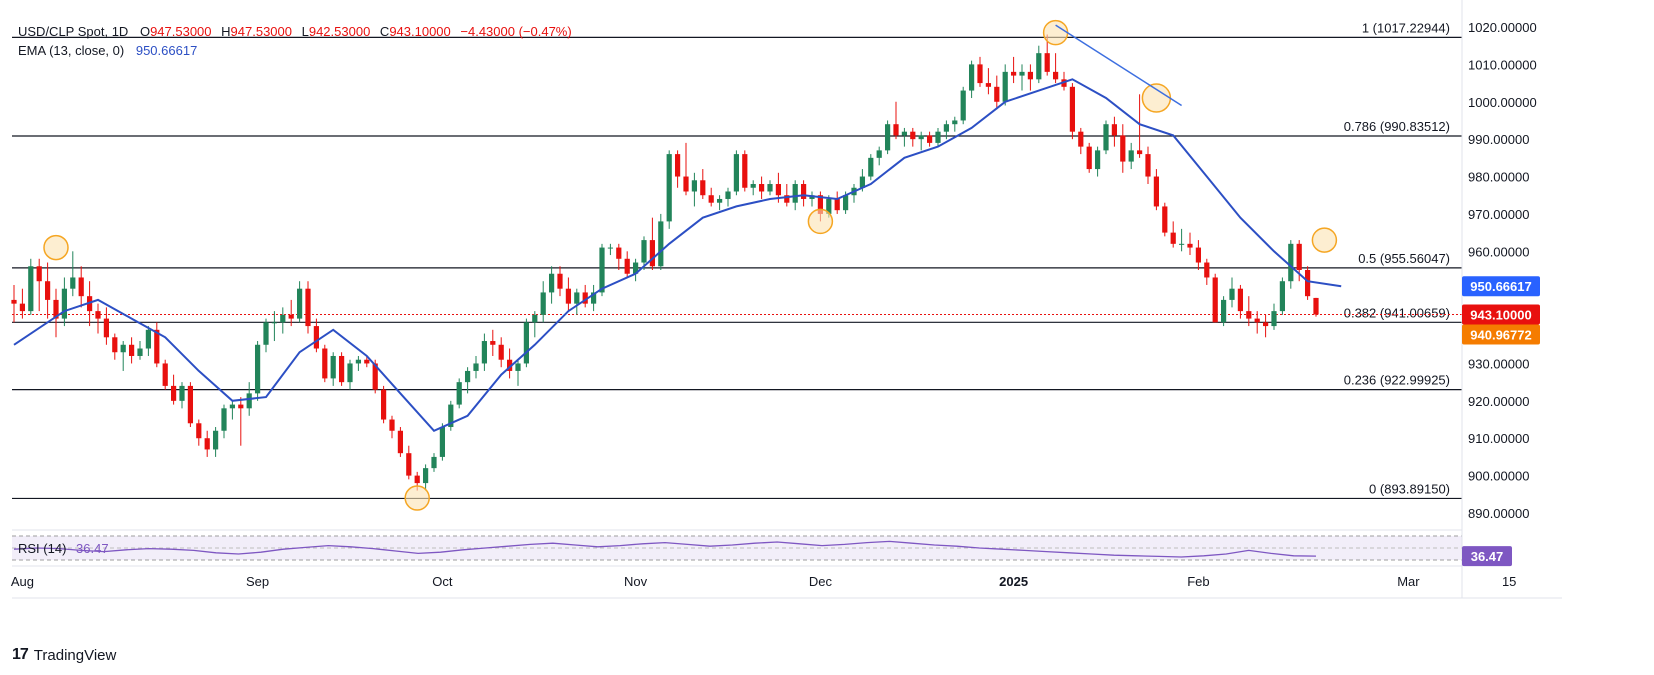 This screenshot has height=675, width=1654. What do you see at coordinates (1498, 438) in the screenshot?
I see `y-tick-label: 910.00000` at bounding box center [1498, 438].